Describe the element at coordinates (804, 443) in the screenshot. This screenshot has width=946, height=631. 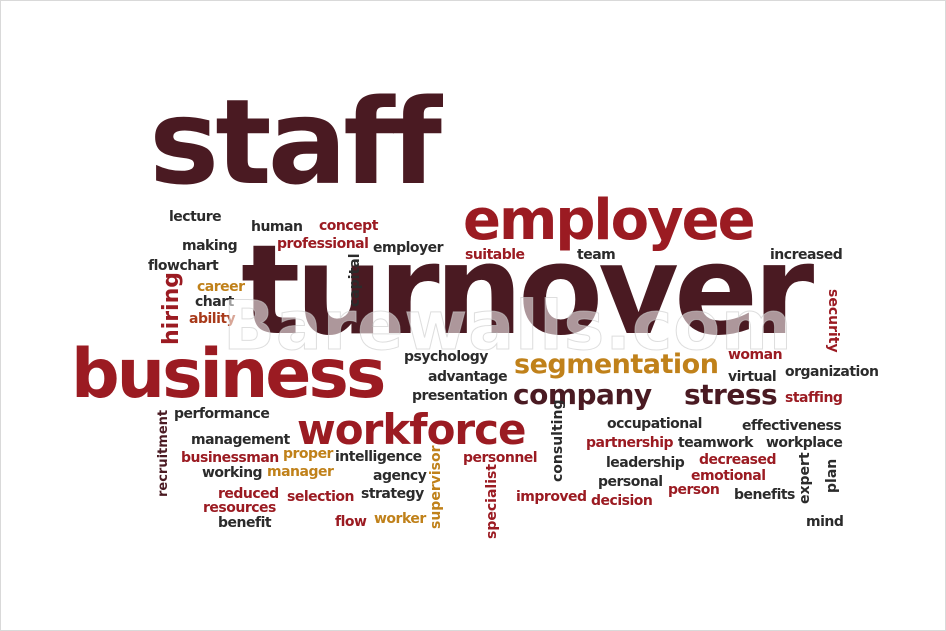
I see `word-workplace: workplace` at that location.